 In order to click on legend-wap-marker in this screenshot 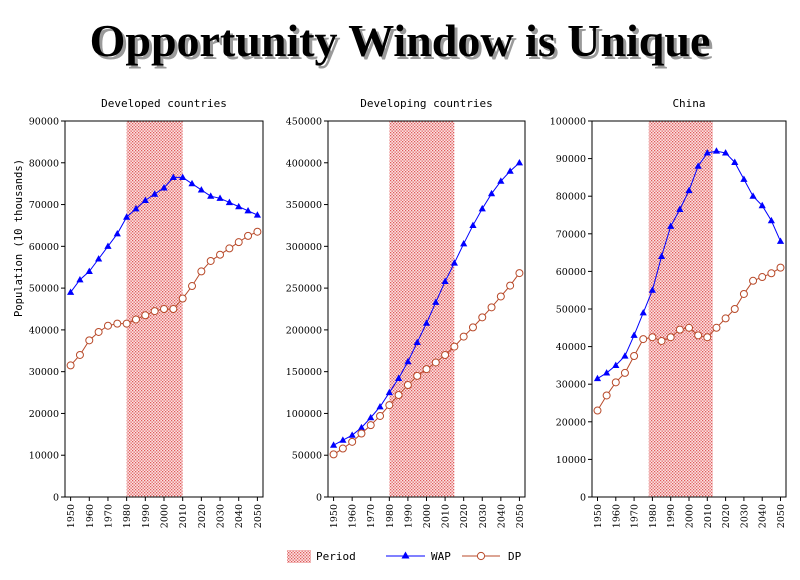, I will do `click(405, 555)`.